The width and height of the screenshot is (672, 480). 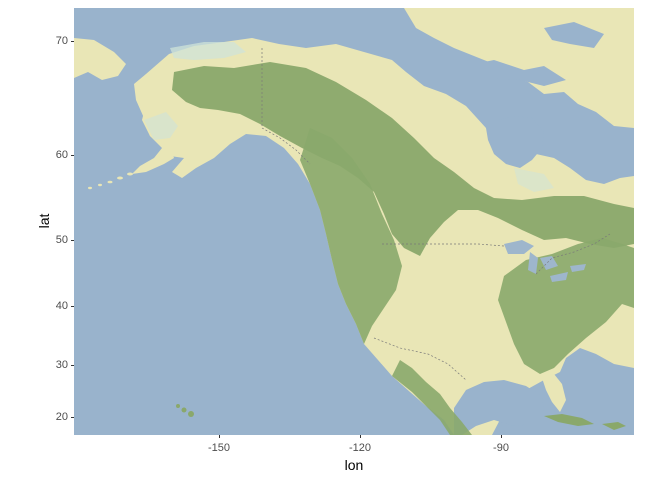 What do you see at coordinates (501, 448) in the screenshot?
I see `x-tick-label: -90` at bounding box center [501, 448].